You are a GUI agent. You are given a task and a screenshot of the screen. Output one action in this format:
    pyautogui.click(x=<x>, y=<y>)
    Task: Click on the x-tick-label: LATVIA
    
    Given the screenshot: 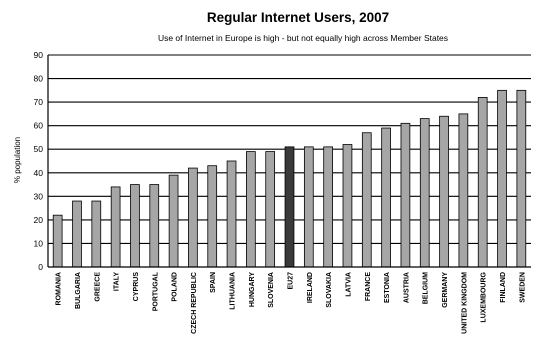 What is the action you would take?
    pyautogui.click(x=348, y=284)
    